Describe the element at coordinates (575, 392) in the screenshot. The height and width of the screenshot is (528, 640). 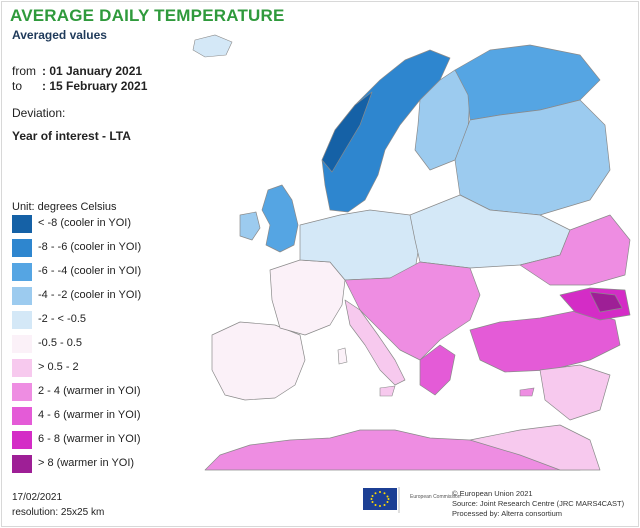
I see `region-levant` at that location.